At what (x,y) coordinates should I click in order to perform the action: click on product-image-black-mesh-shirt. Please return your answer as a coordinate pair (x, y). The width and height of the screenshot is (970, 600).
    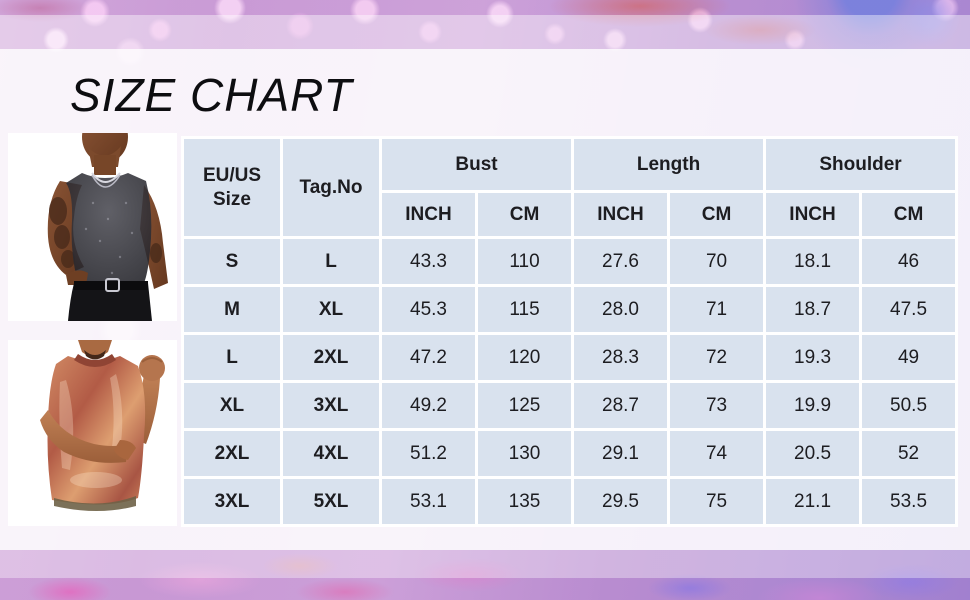
    Looking at the image, I should click on (92, 227).